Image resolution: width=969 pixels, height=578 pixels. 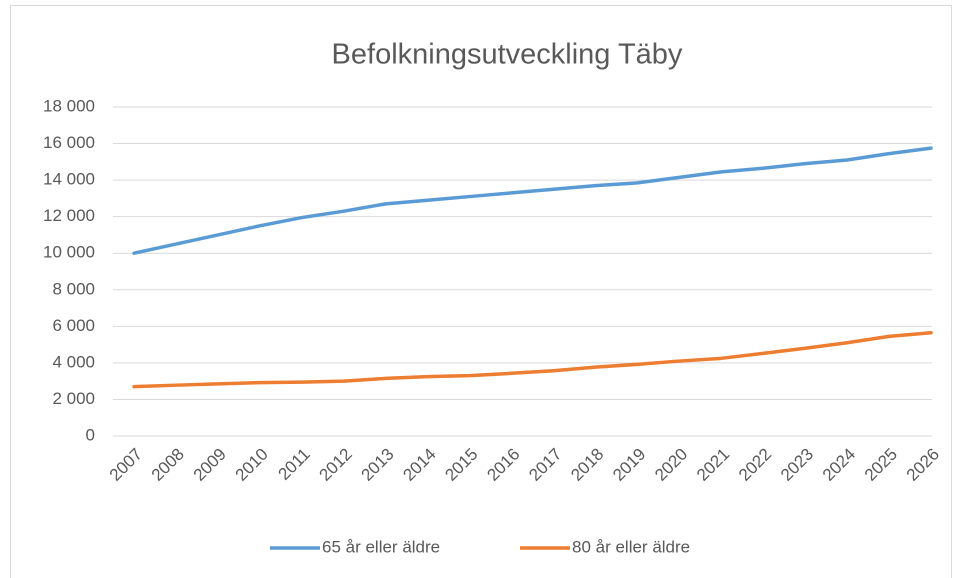 I want to click on series-line, so click(x=532, y=359).